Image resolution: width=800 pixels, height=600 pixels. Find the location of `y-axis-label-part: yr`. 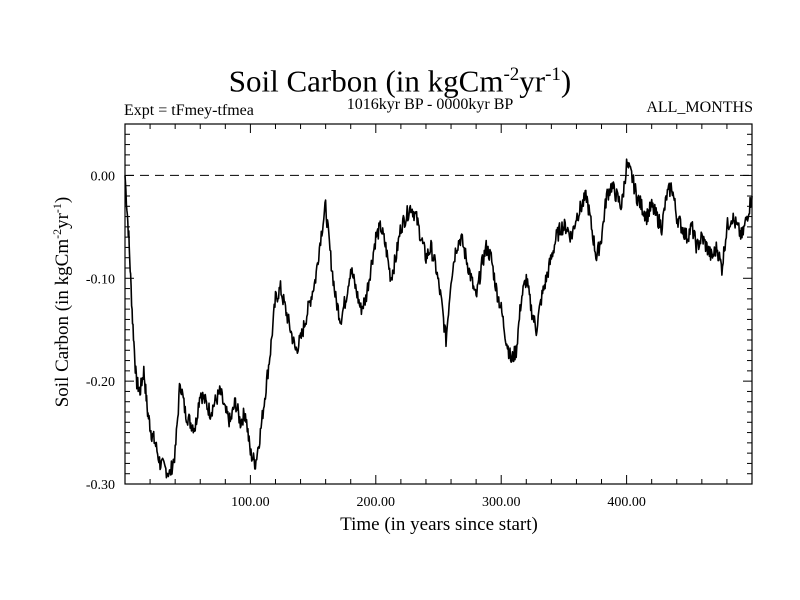

y-axis-label-part: yr is located at coordinates (62, 220).